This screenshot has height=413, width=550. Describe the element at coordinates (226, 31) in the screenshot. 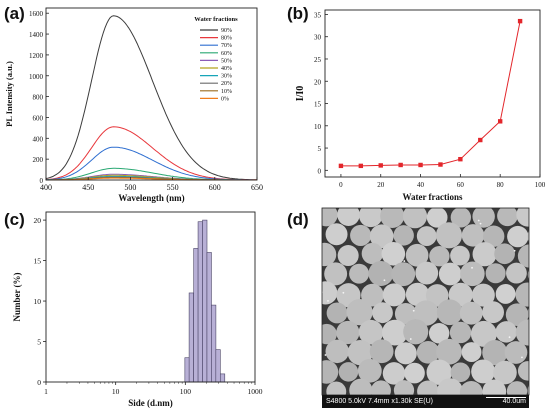

I see `legend-label: 90%` at that location.